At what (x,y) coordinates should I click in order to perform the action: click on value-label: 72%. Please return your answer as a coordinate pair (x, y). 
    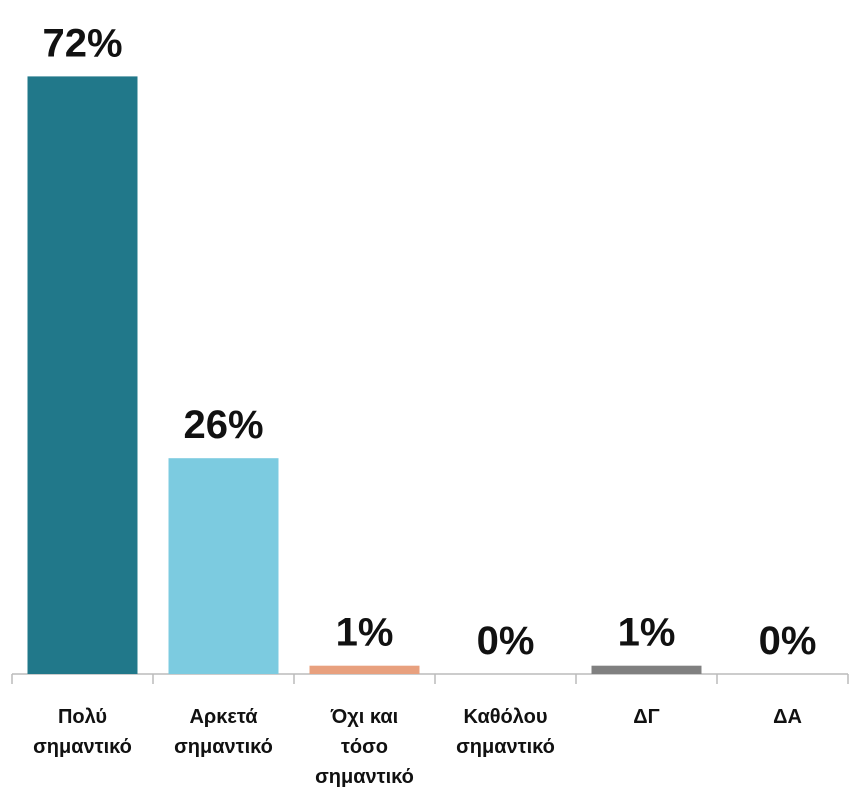
    Looking at the image, I should click on (82, 43).